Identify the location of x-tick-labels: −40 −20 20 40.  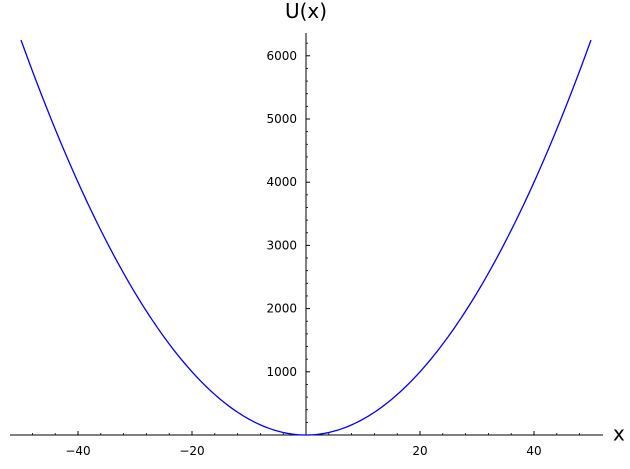
(303, 451).